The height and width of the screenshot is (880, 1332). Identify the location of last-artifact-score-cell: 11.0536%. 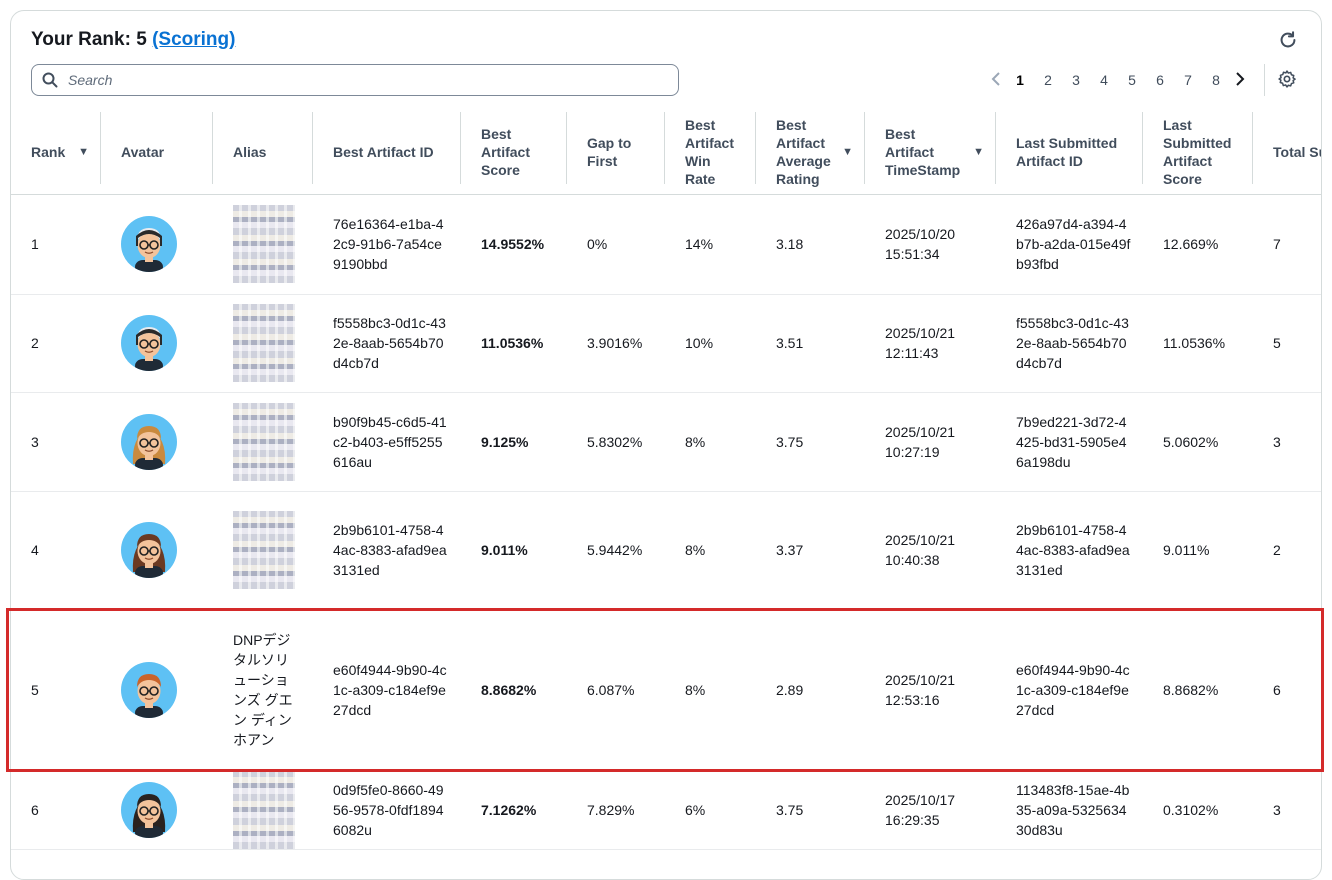
(1198, 343).